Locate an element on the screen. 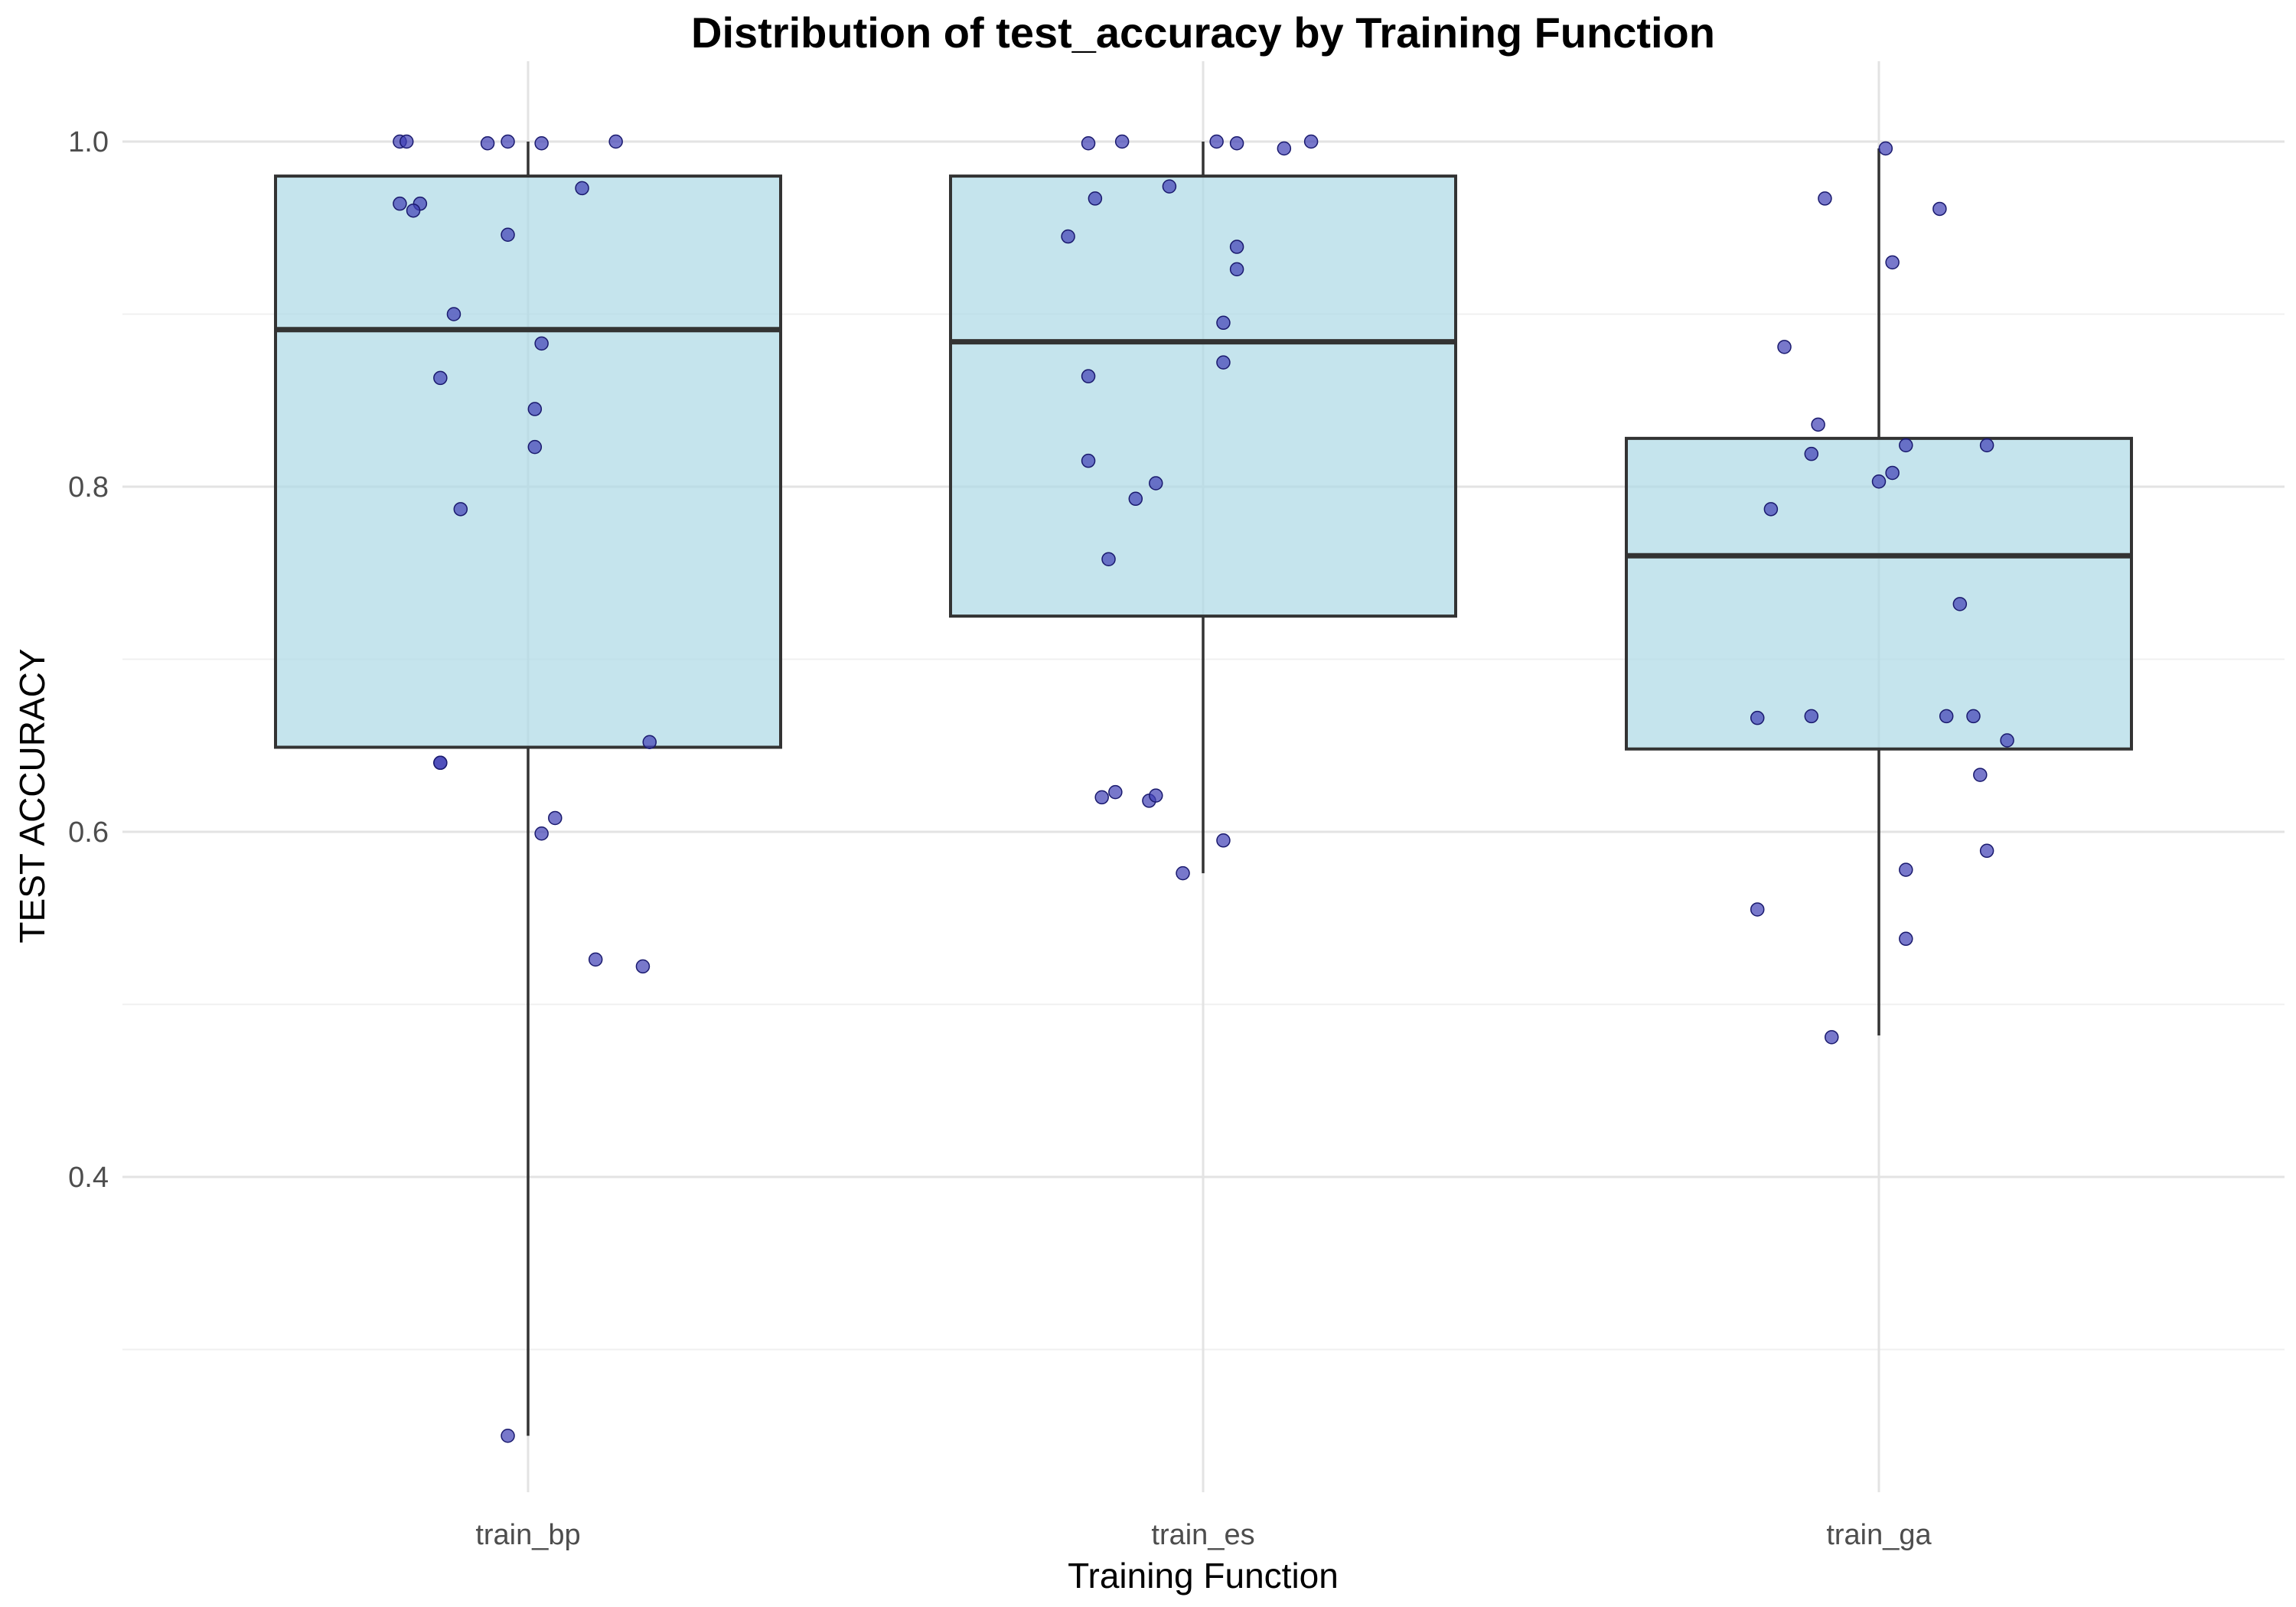 The image size is (2296, 1607). y-tick-label: 0.6 is located at coordinates (88, 833).